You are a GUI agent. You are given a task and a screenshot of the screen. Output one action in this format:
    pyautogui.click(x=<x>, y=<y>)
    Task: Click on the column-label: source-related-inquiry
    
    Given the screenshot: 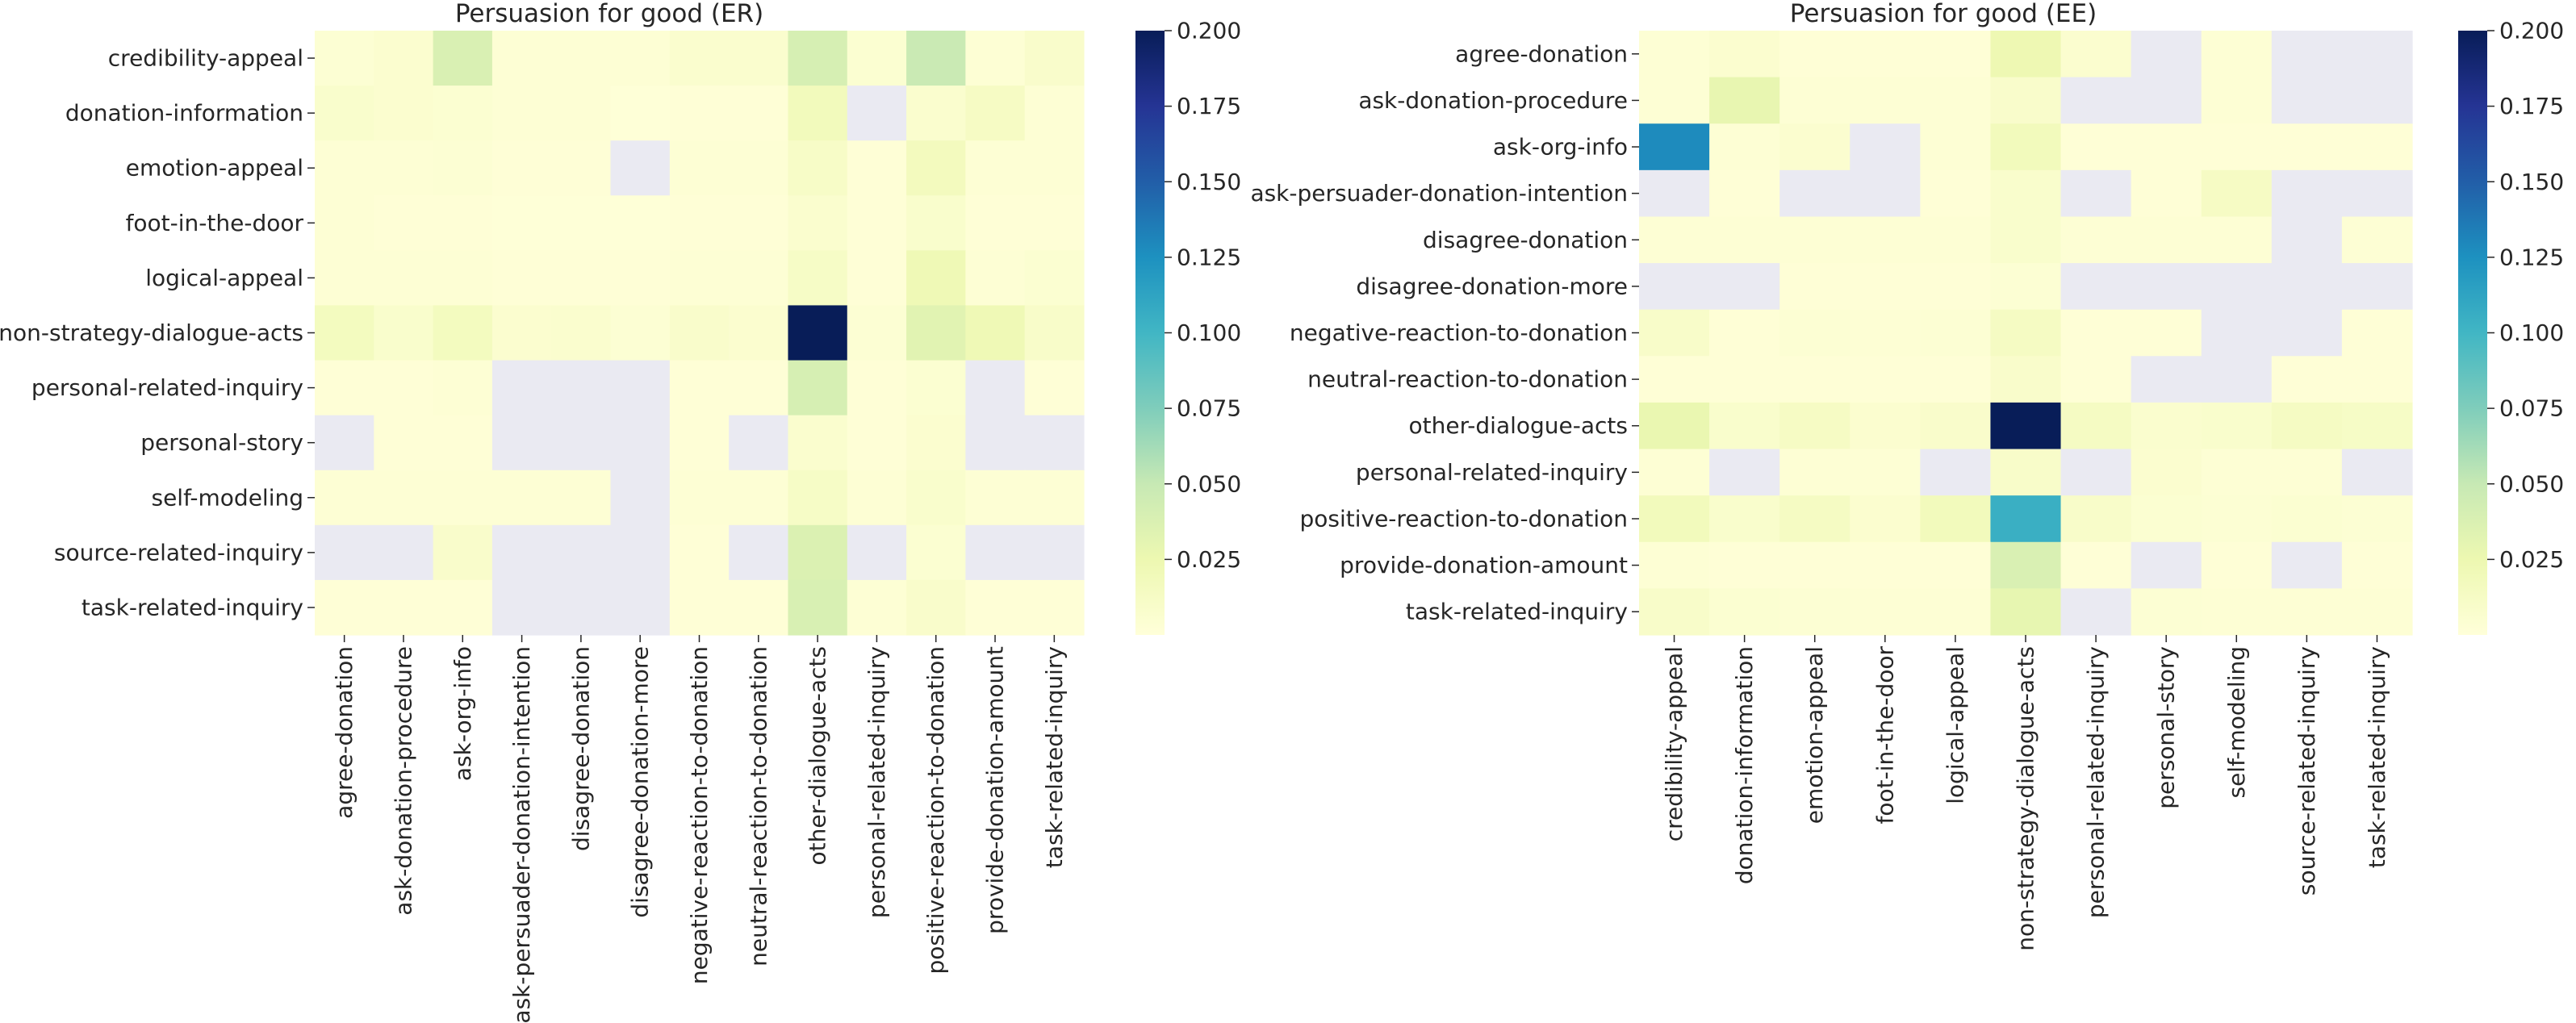 What is the action you would take?
    pyautogui.click(x=2307, y=771)
    